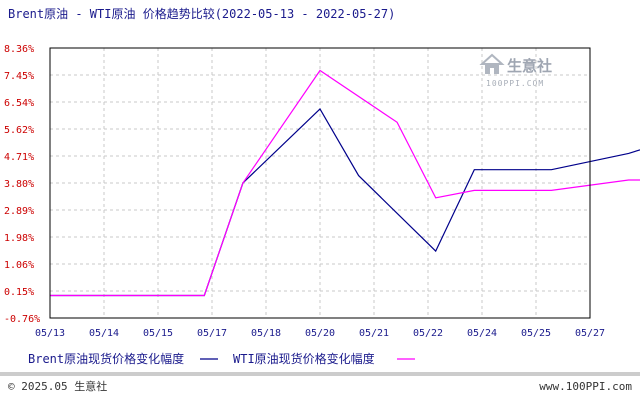  What do you see at coordinates (212, 333) in the screenshot?
I see `x-tick-label: 05/17` at bounding box center [212, 333].